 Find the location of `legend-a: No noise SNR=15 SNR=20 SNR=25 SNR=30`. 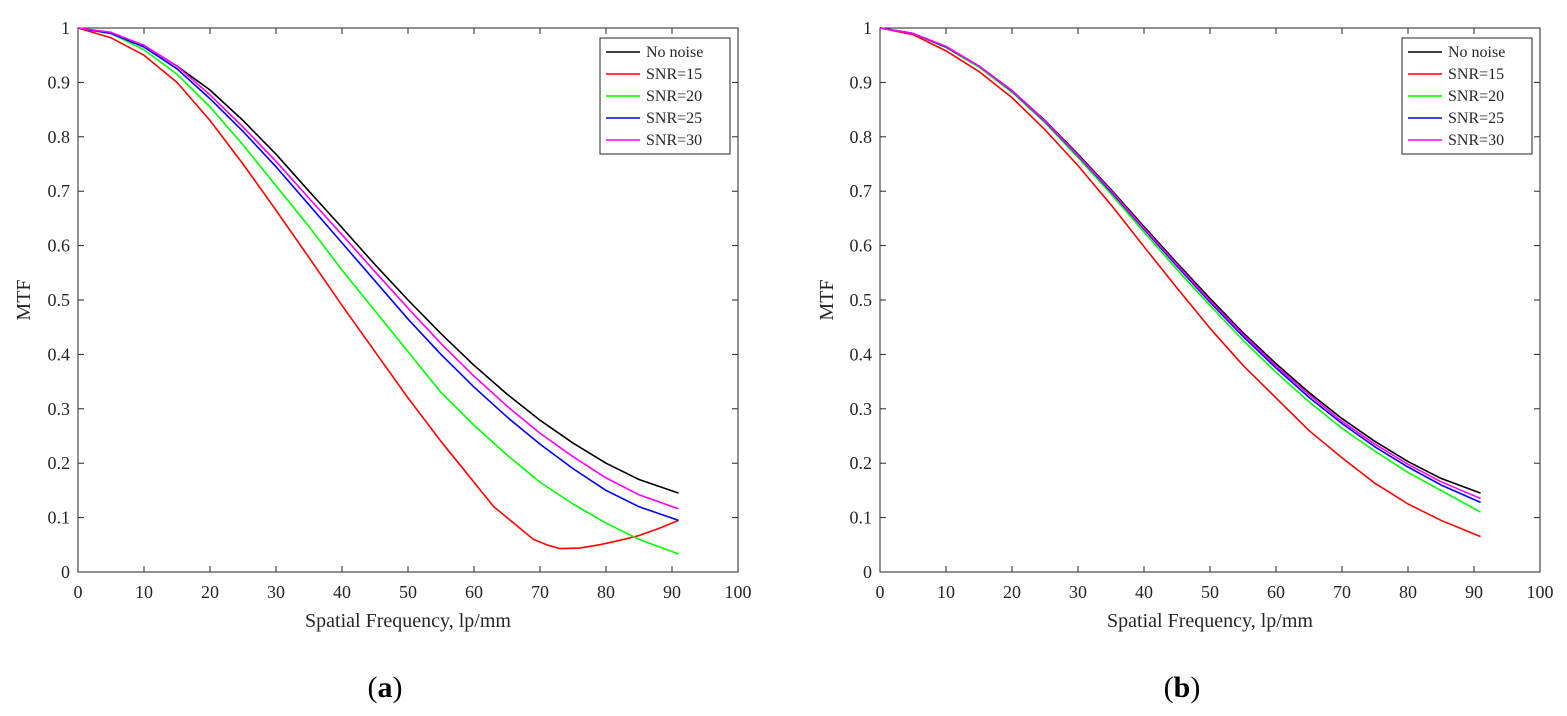

legend-a: No noise SNR=15 SNR=20 SNR=25 SNR=30 is located at coordinates (665, 96).